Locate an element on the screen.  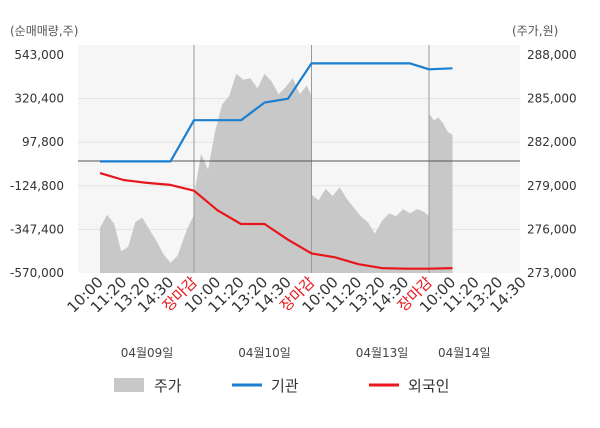
legend-price-swatch is located at coordinates (129, 385).